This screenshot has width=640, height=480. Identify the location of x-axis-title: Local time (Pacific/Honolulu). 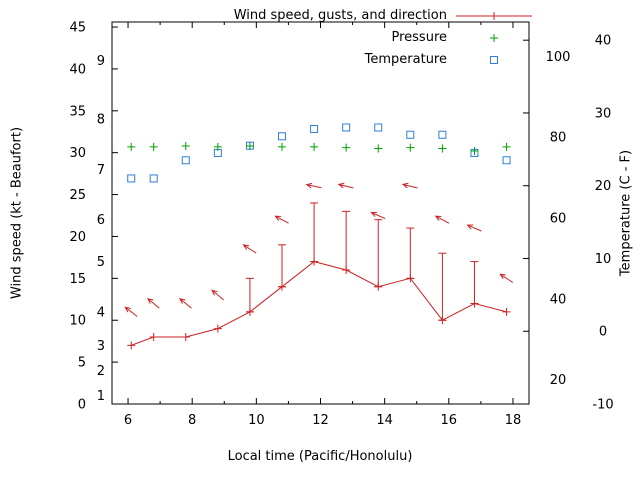
(320, 456).